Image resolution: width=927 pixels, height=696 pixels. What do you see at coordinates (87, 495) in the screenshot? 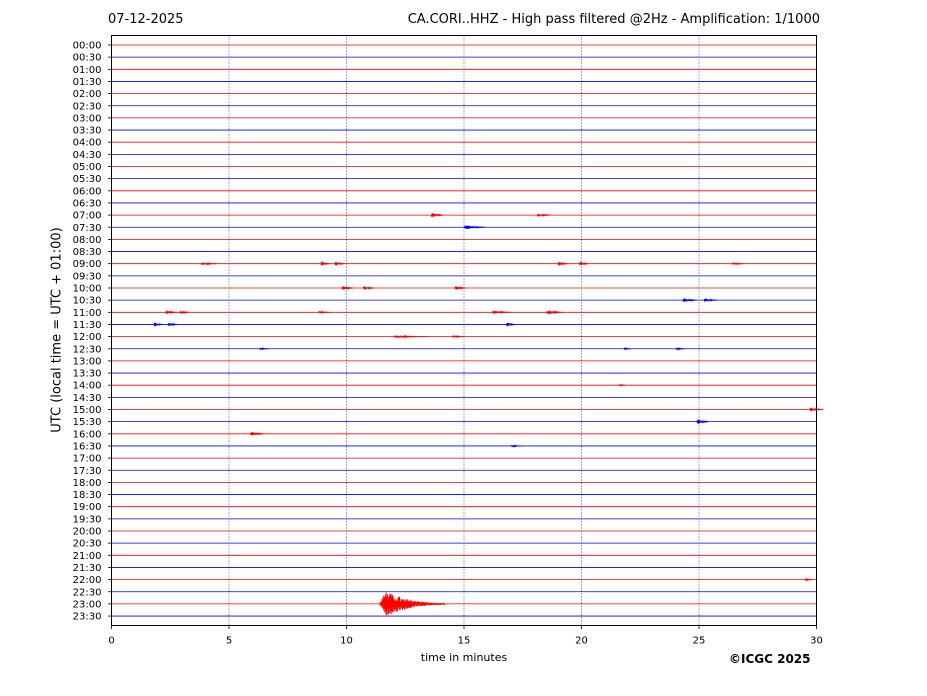
I see `y-tick-label: 18:30` at bounding box center [87, 495].